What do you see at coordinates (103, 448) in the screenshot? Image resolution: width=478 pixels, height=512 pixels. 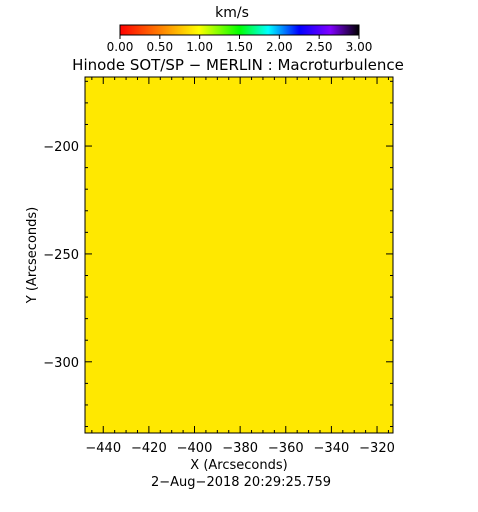 I see `x-tick-label: −440` at bounding box center [103, 448].